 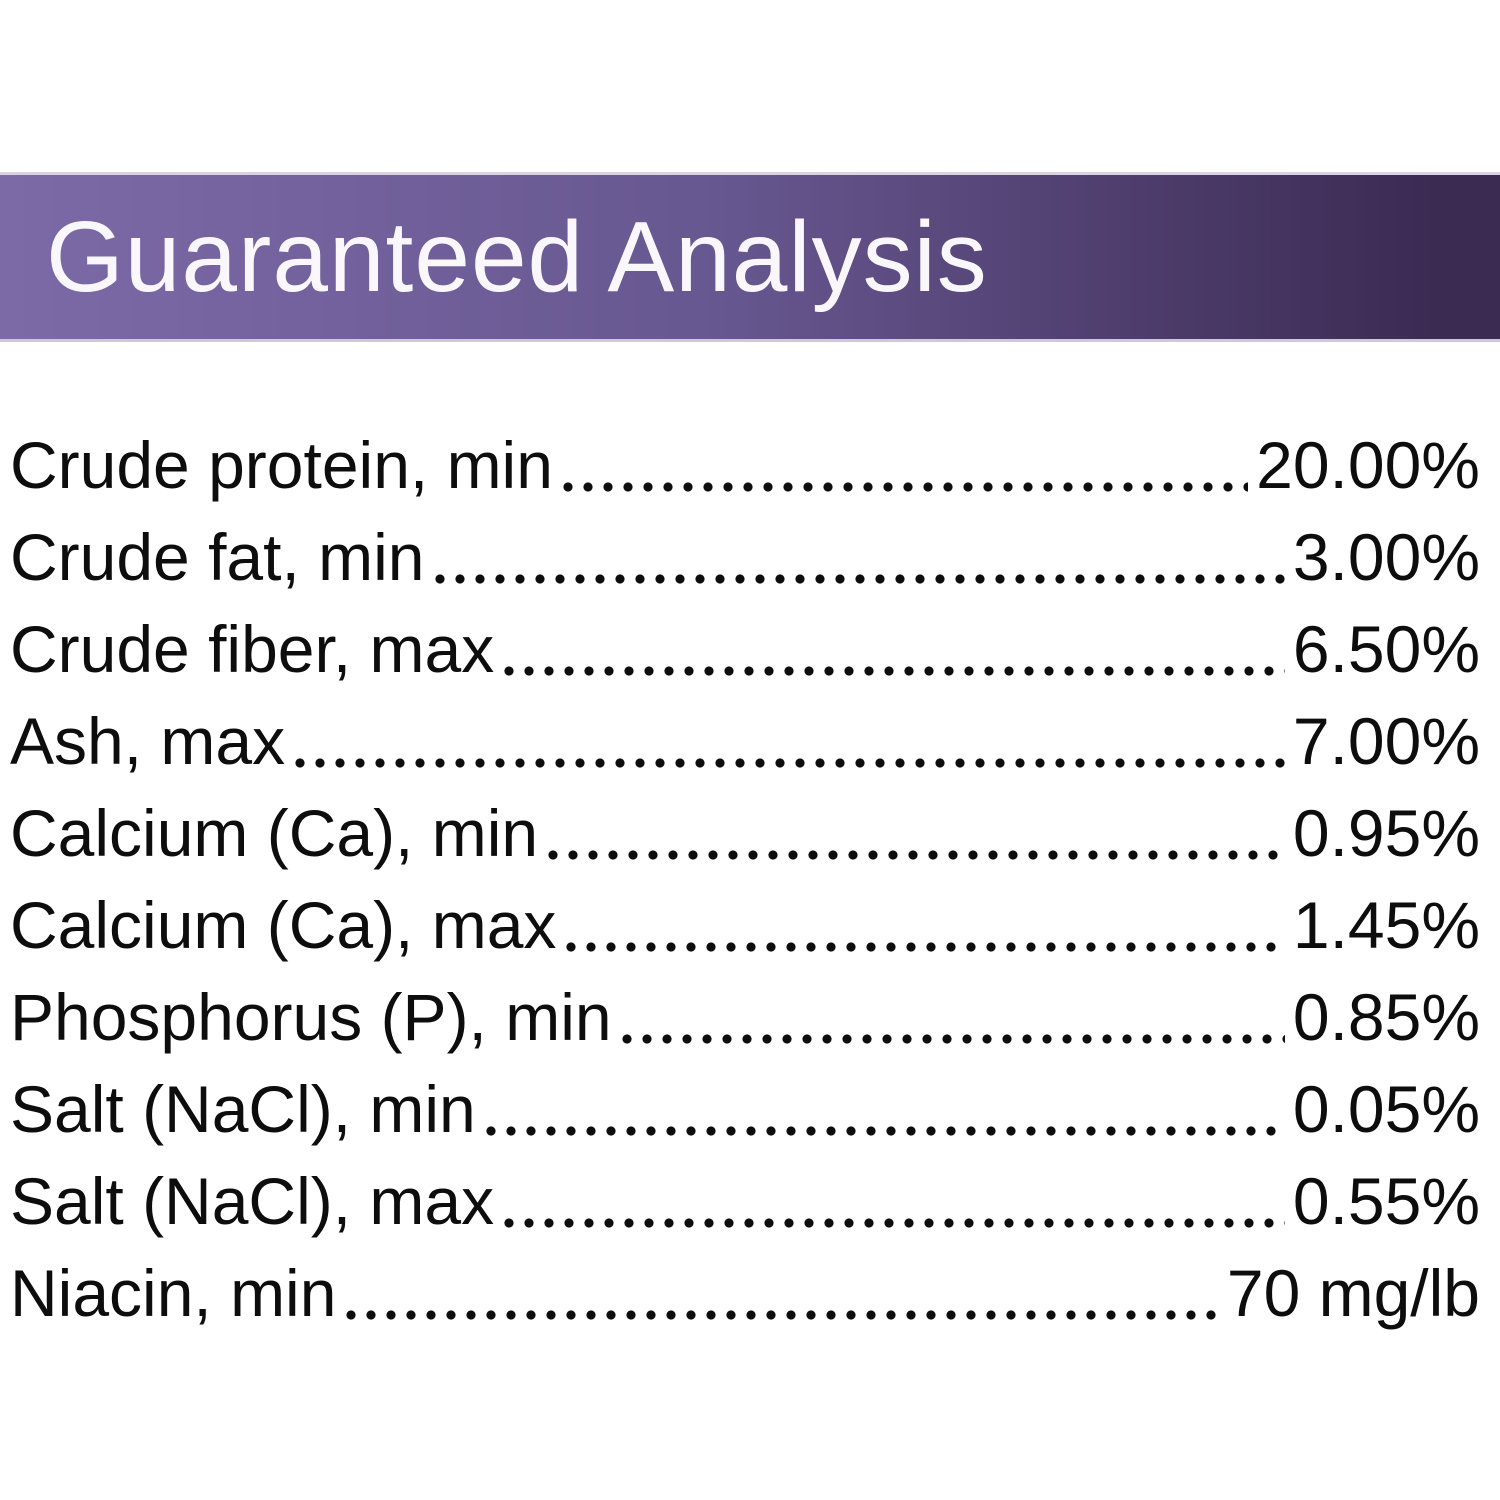 What do you see at coordinates (281, 465) in the screenshot?
I see `nutrient-label: Crude protein, min` at bounding box center [281, 465].